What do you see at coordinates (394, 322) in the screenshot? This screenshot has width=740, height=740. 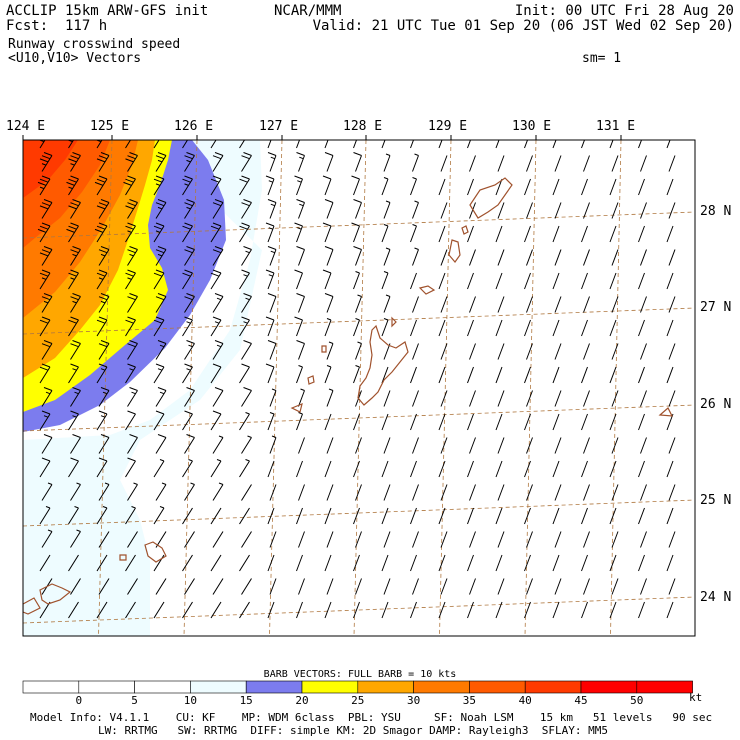 I see `coast-yoron` at bounding box center [394, 322].